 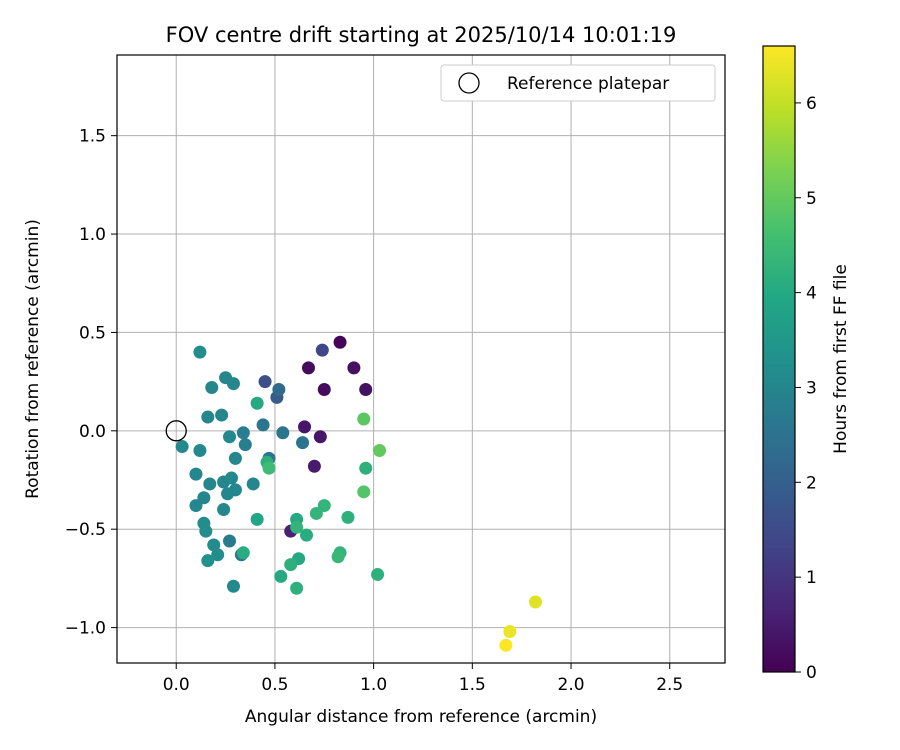 I want to click on x-axis-ticks: 0.0 0.5 1.0 1.5 2.0 2.5, so click(x=423, y=679).